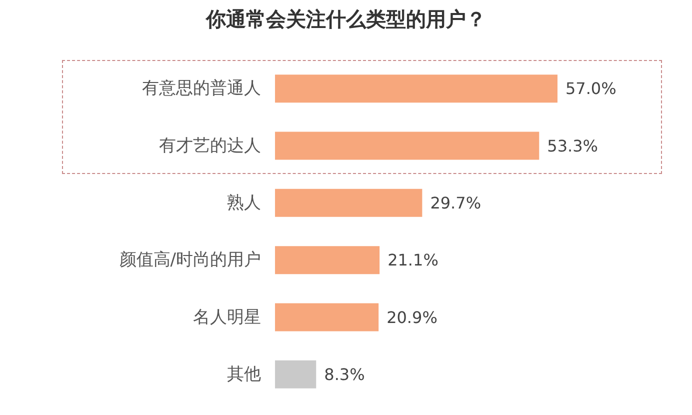 This screenshot has width=692, height=415. Describe the element at coordinates (244, 202) in the screenshot. I see `y-tick-label: 熟人` at that location.